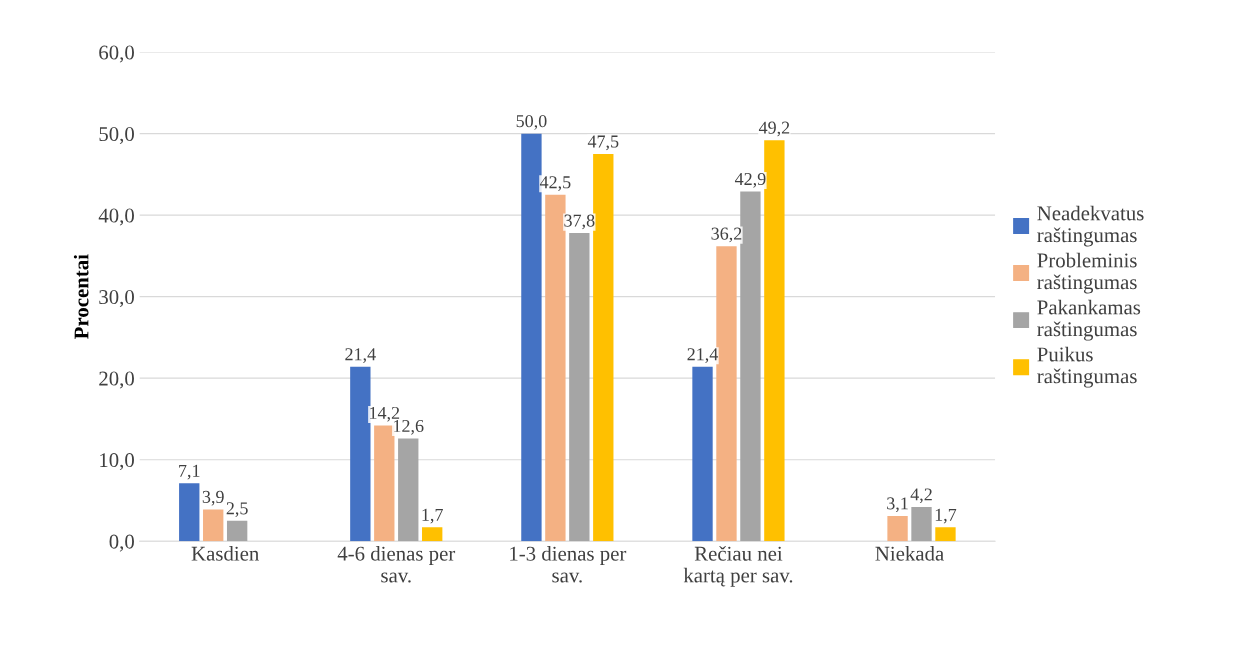 The width and height of the screenshot is (1258, 660). Describe the element at coordinates (579, 222) in the screenshot. I see `data-label: 37,8` at that location.